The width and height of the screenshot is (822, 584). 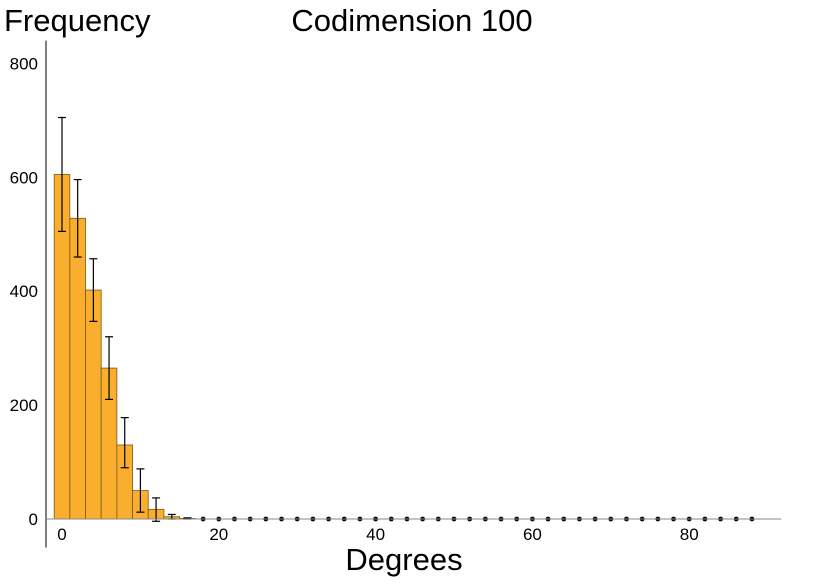 I want to click on y-tick-label: 800, so click(x=24, y=63).